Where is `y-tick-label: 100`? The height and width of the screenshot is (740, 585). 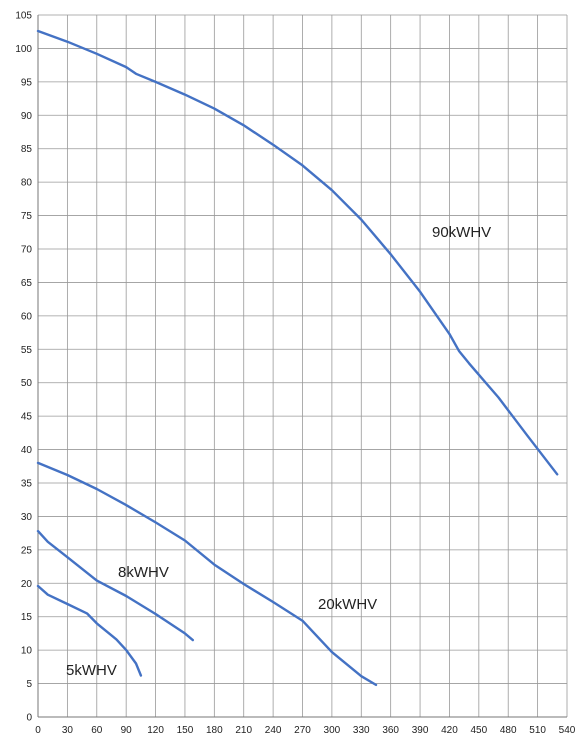
y-tick-label: 100 is located at coordinates (23, 49).